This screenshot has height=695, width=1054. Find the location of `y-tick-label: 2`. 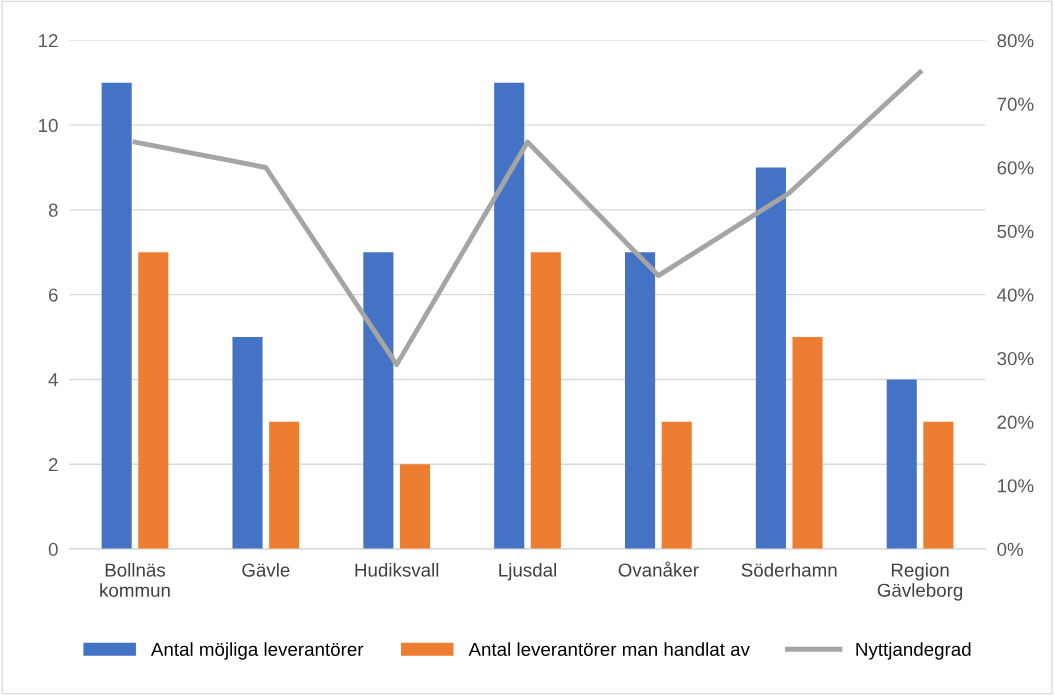

y-tick-label: 2 is located at coordinates (53, 464).